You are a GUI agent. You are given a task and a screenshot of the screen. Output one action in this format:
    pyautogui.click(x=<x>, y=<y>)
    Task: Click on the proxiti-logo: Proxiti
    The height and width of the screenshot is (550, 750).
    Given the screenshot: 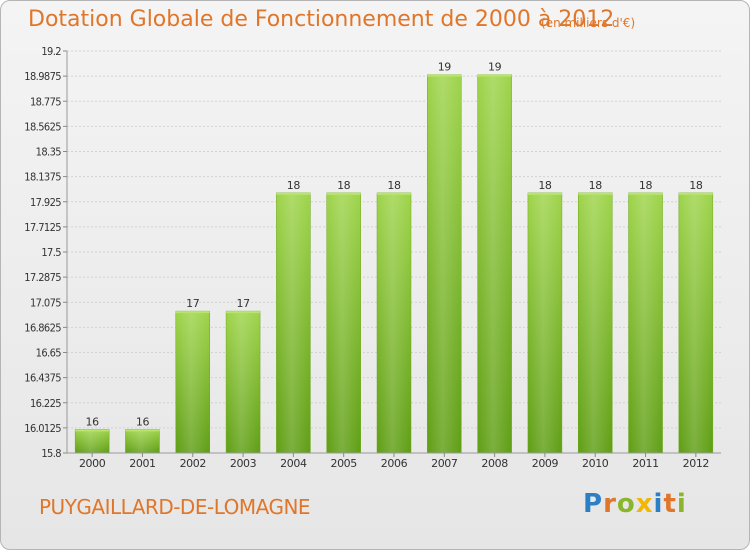 What is the action you would take?
    pyautogui.click(x=635, y=504)
    